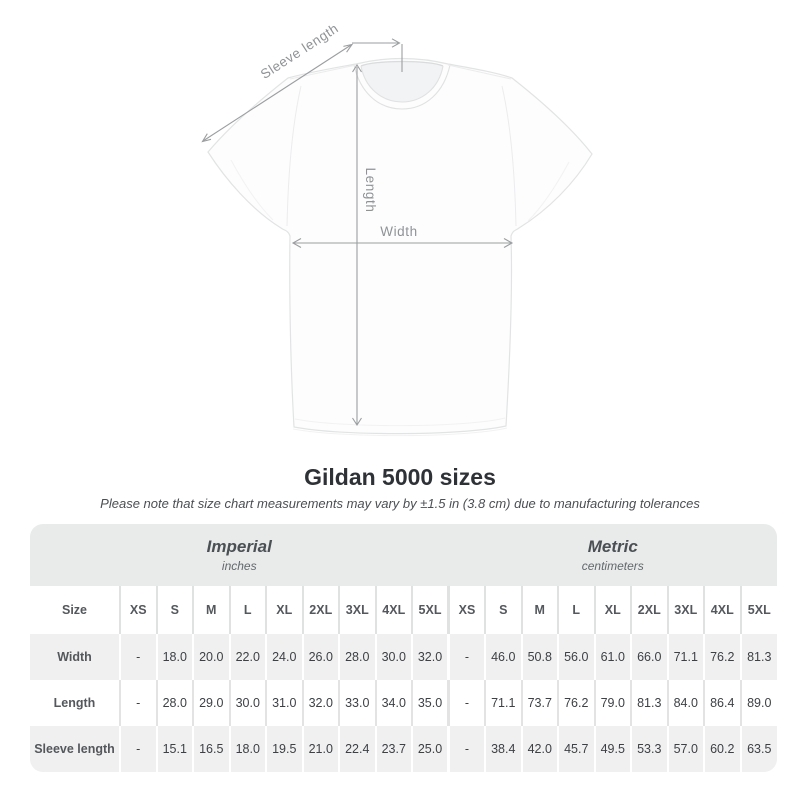 The image size is (800, 800). What do you see at coordinates (722, 749) in the screenshot?
I see `value-cell: 60.2` at bounding box center [722, 749].